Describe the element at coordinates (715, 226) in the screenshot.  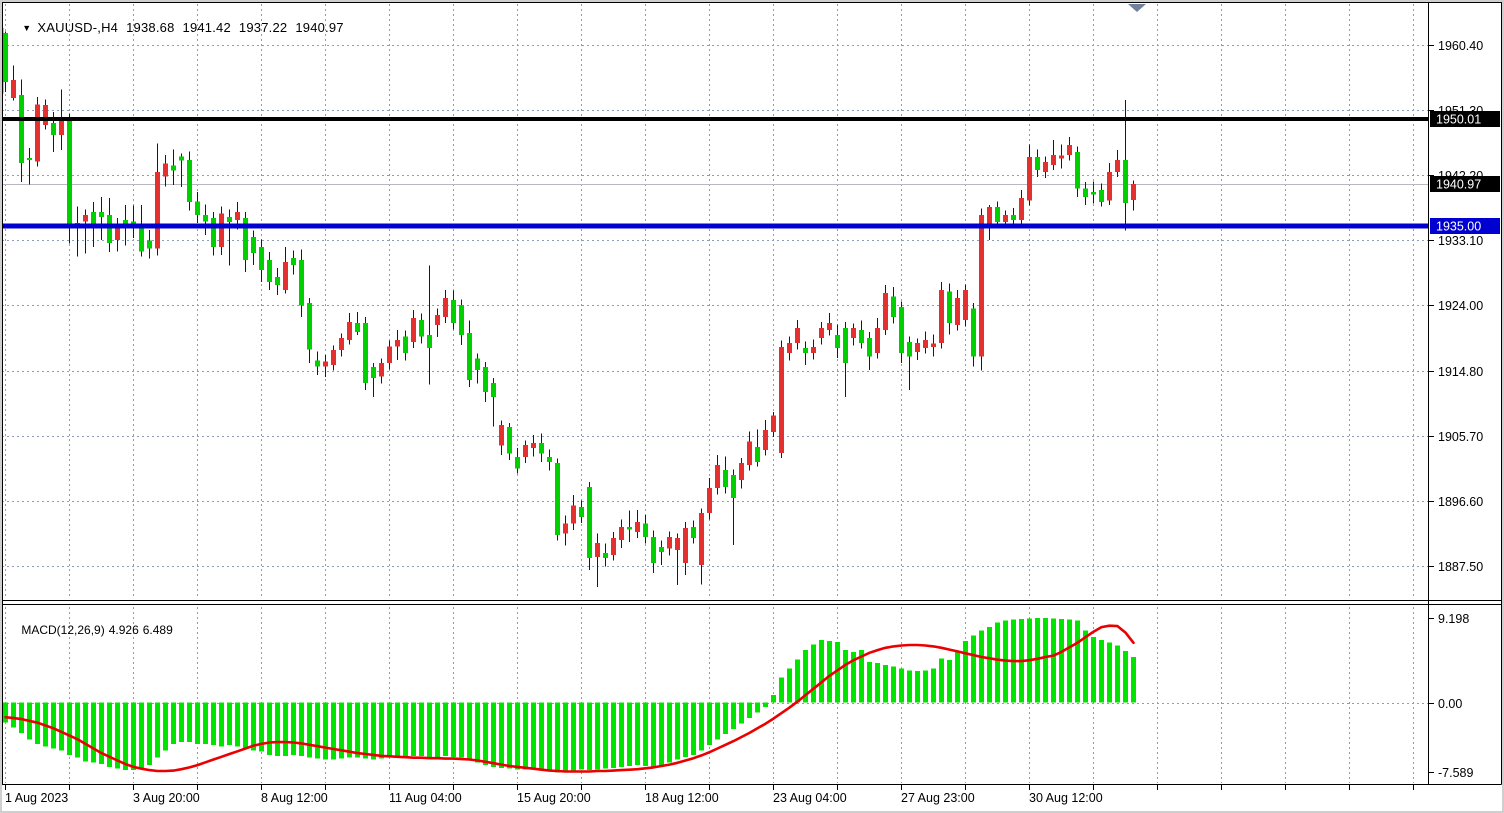
I see `support-hline` at that location.